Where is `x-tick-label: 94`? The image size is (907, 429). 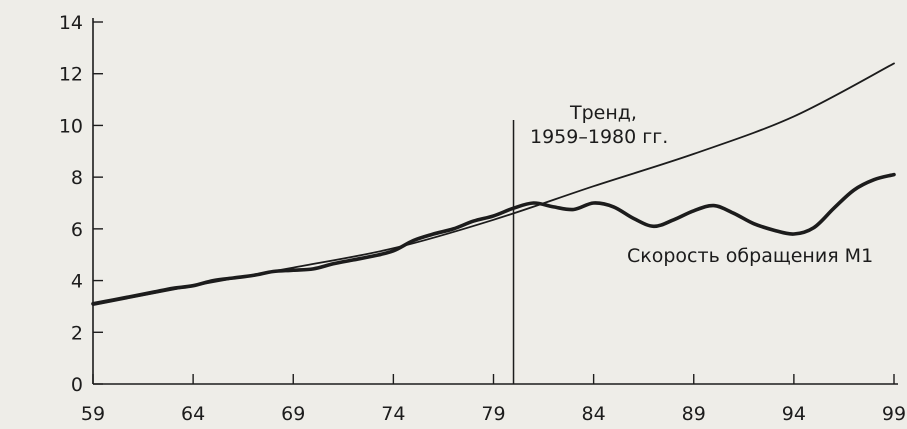 x-tick-label: 94 is located at coordinates (794, 414).